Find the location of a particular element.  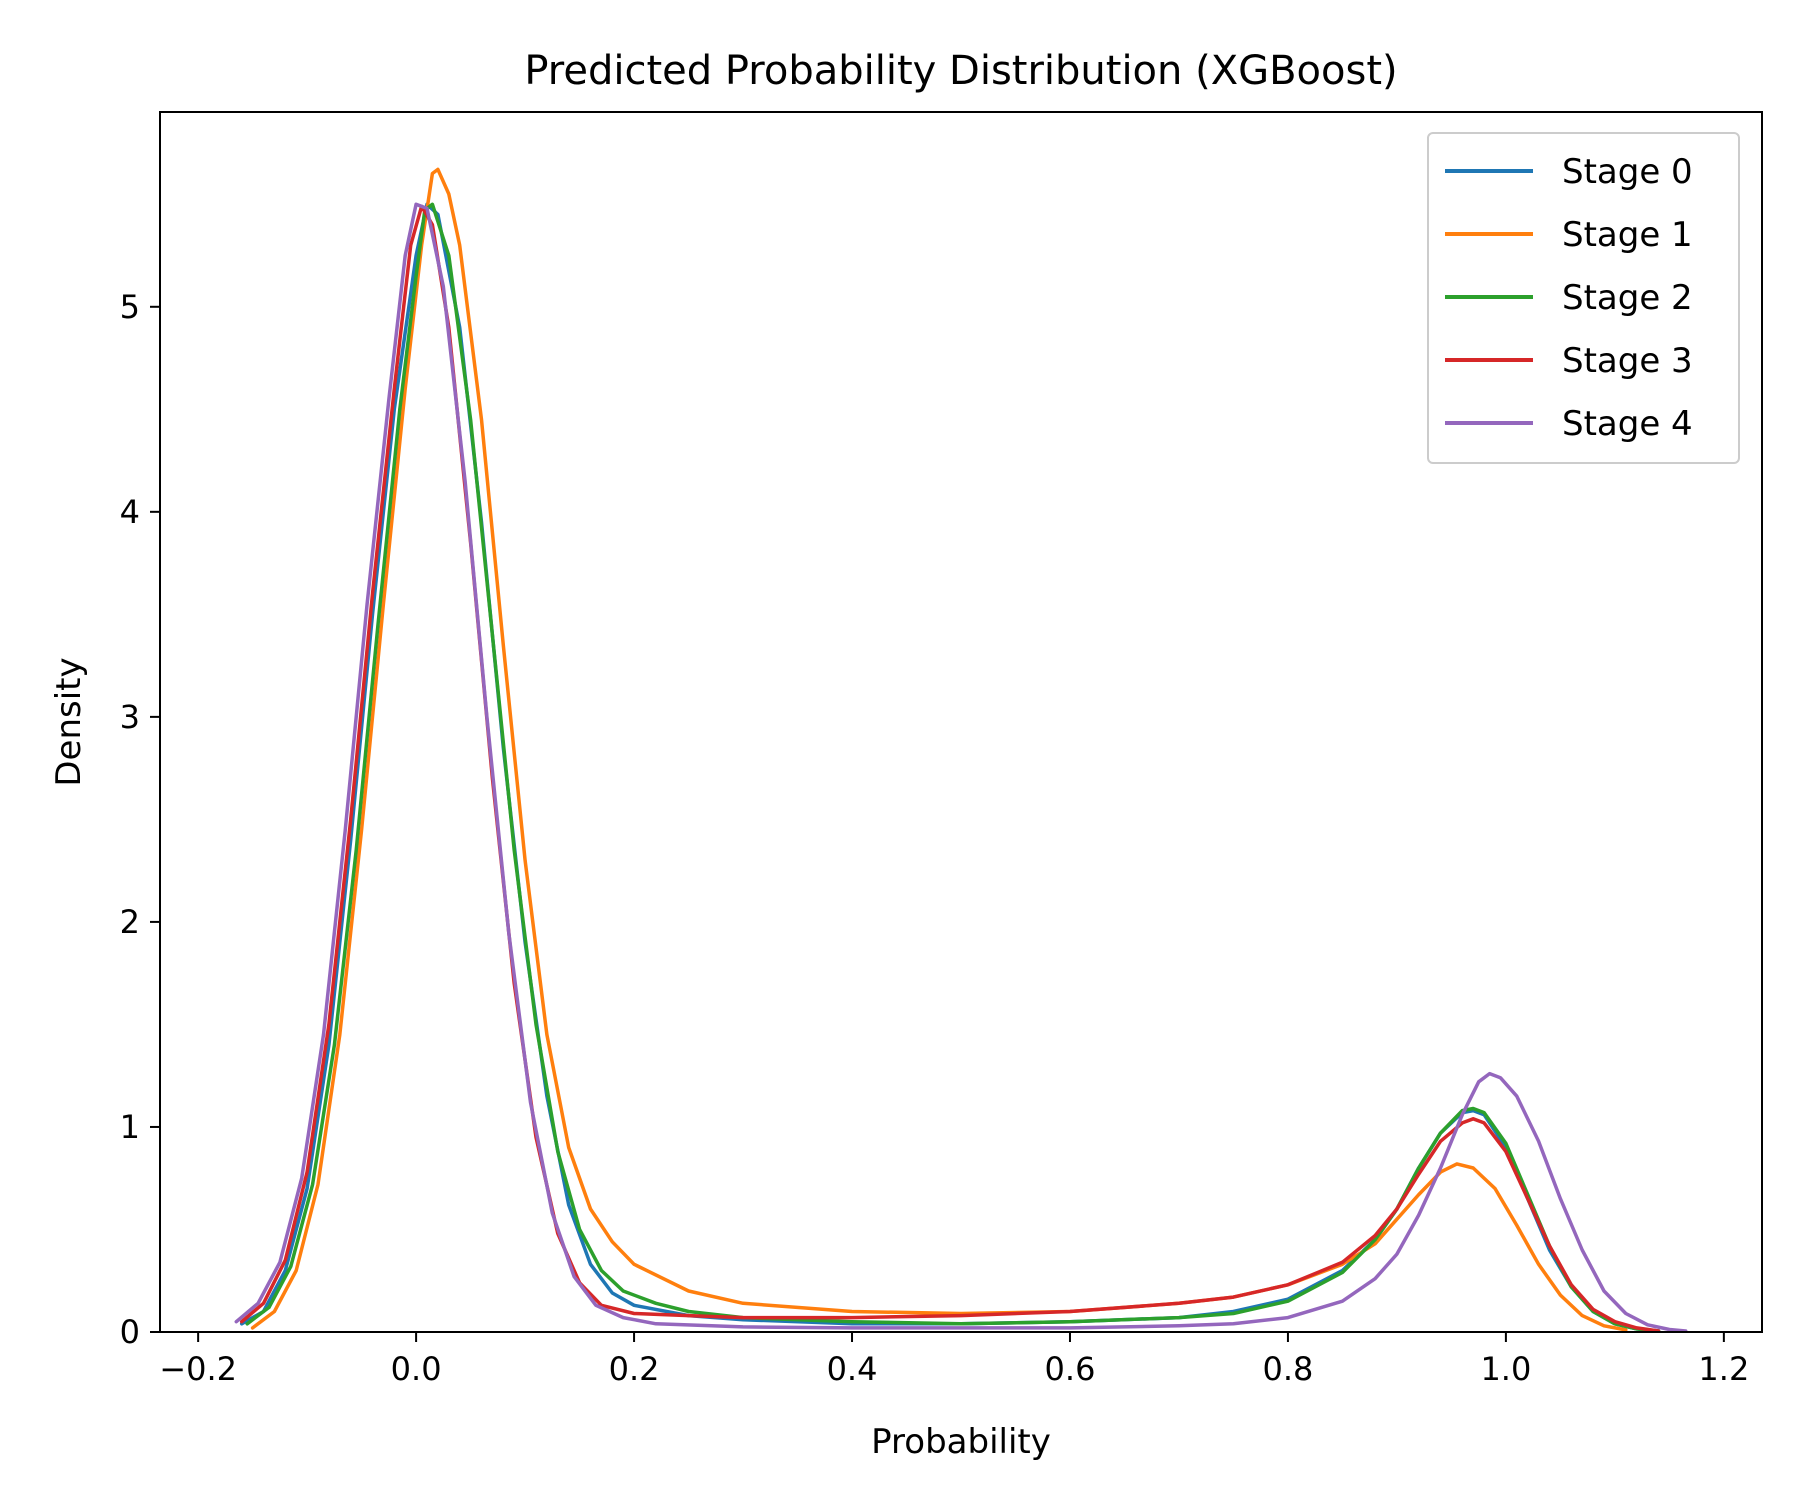

legend-box is located at coordinates (1583, 298).